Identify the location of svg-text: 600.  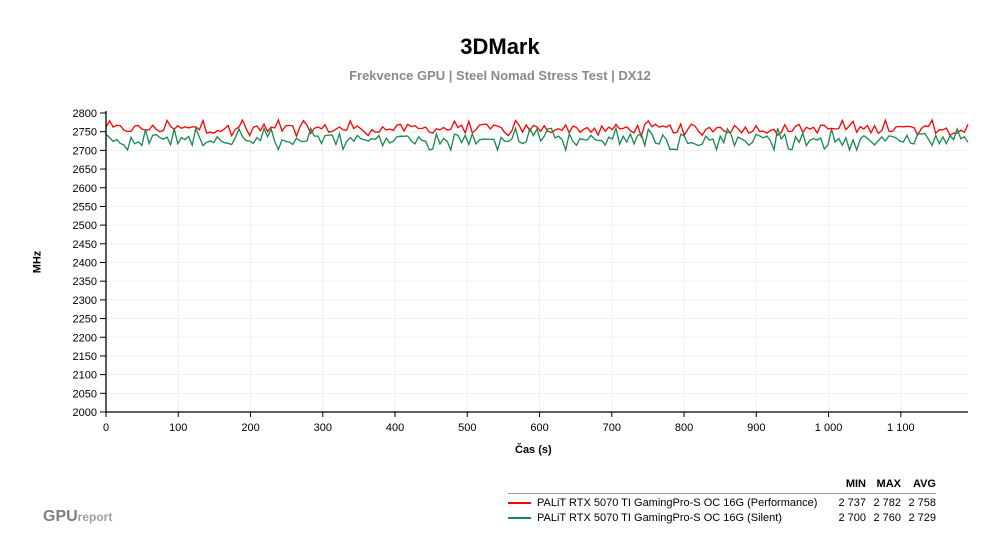
(539, 428).